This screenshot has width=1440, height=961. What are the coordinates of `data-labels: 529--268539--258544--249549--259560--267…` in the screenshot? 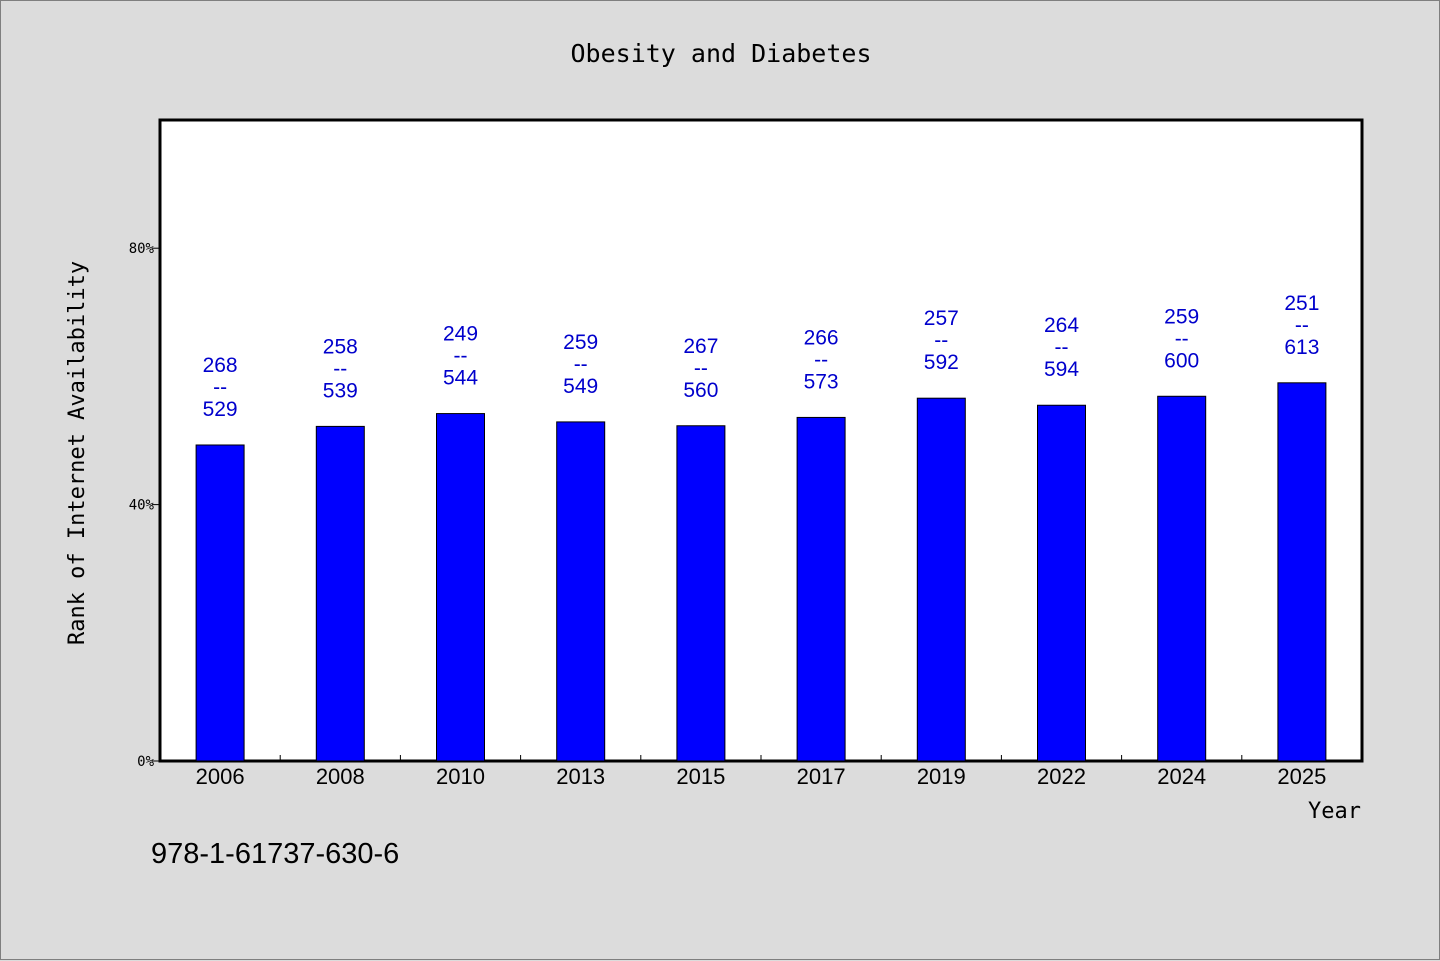 It's located at (761, 356).